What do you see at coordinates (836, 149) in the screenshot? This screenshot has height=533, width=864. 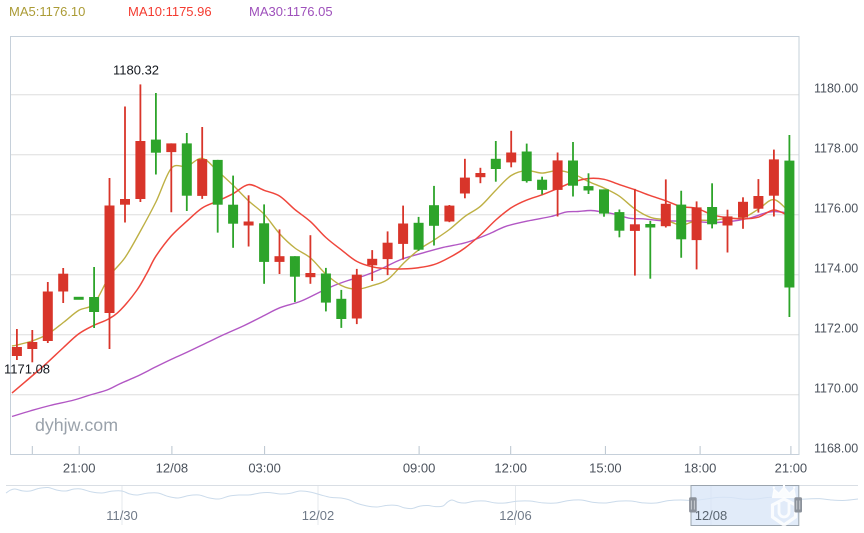 I see `svg-text: 1178.00` at bounding box center [836, 149].